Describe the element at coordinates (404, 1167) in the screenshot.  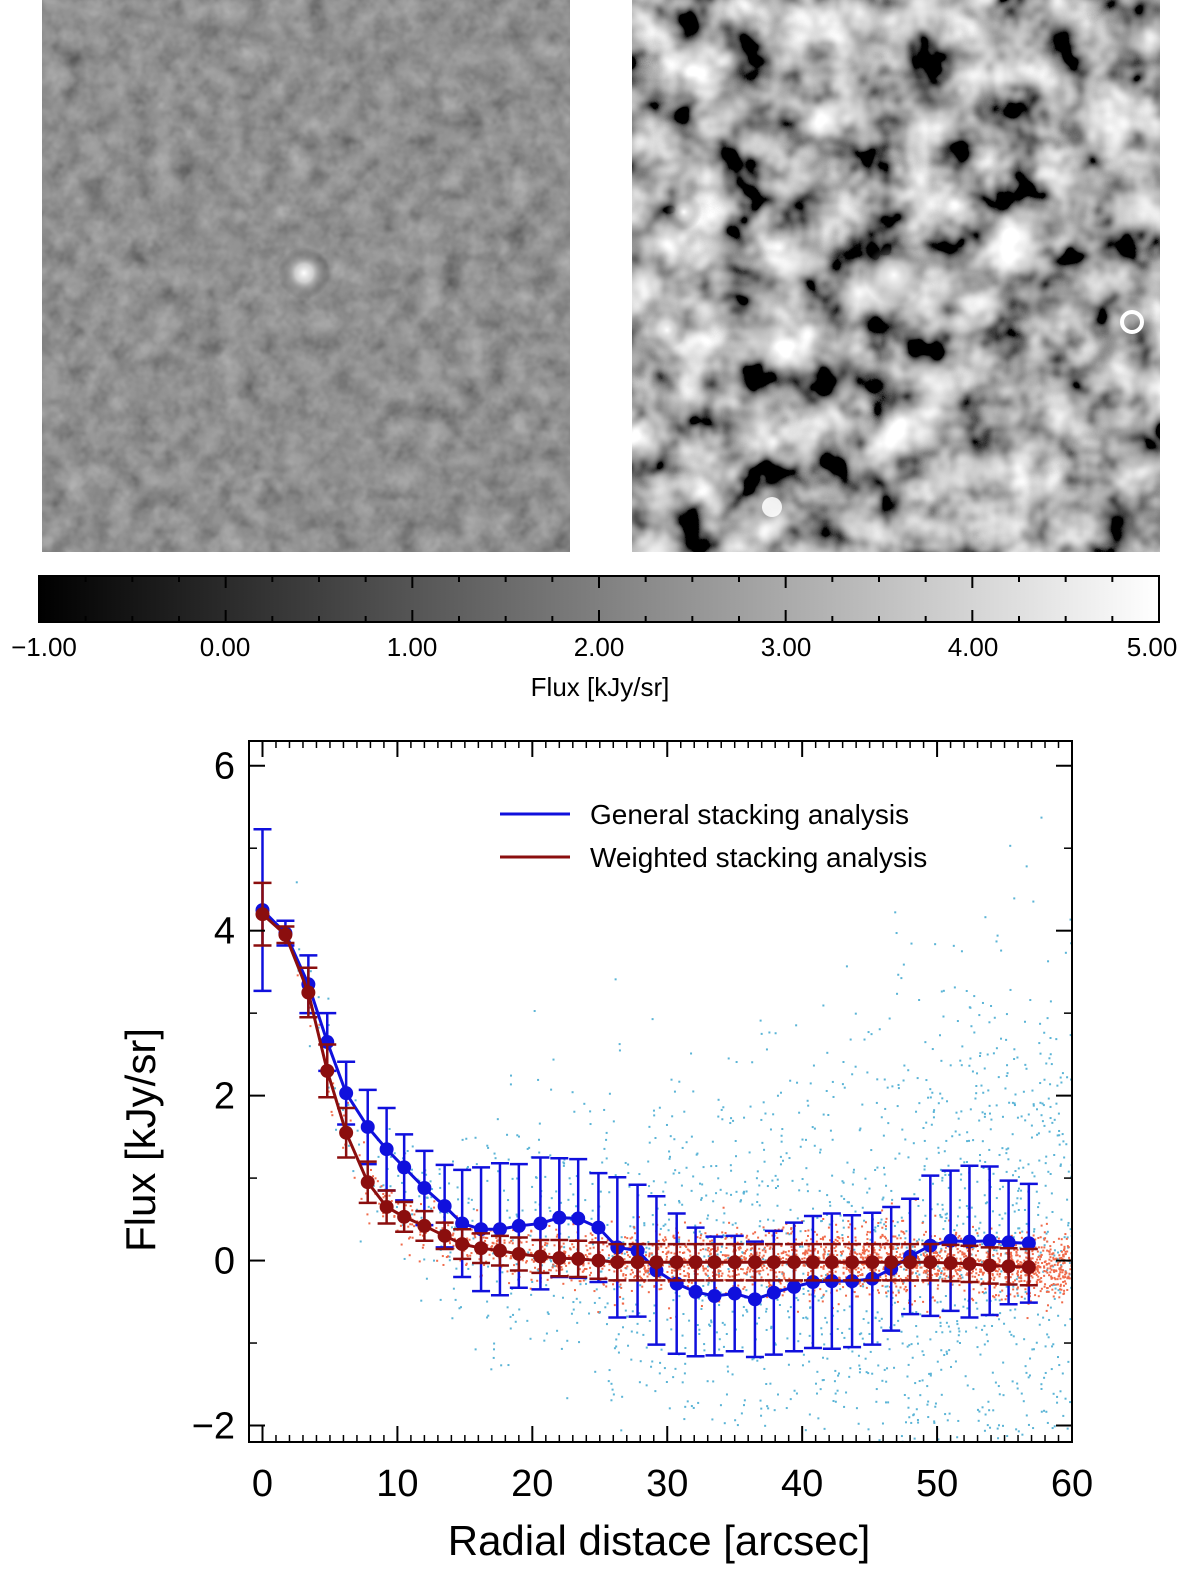
I see `general-data-point` at that location.